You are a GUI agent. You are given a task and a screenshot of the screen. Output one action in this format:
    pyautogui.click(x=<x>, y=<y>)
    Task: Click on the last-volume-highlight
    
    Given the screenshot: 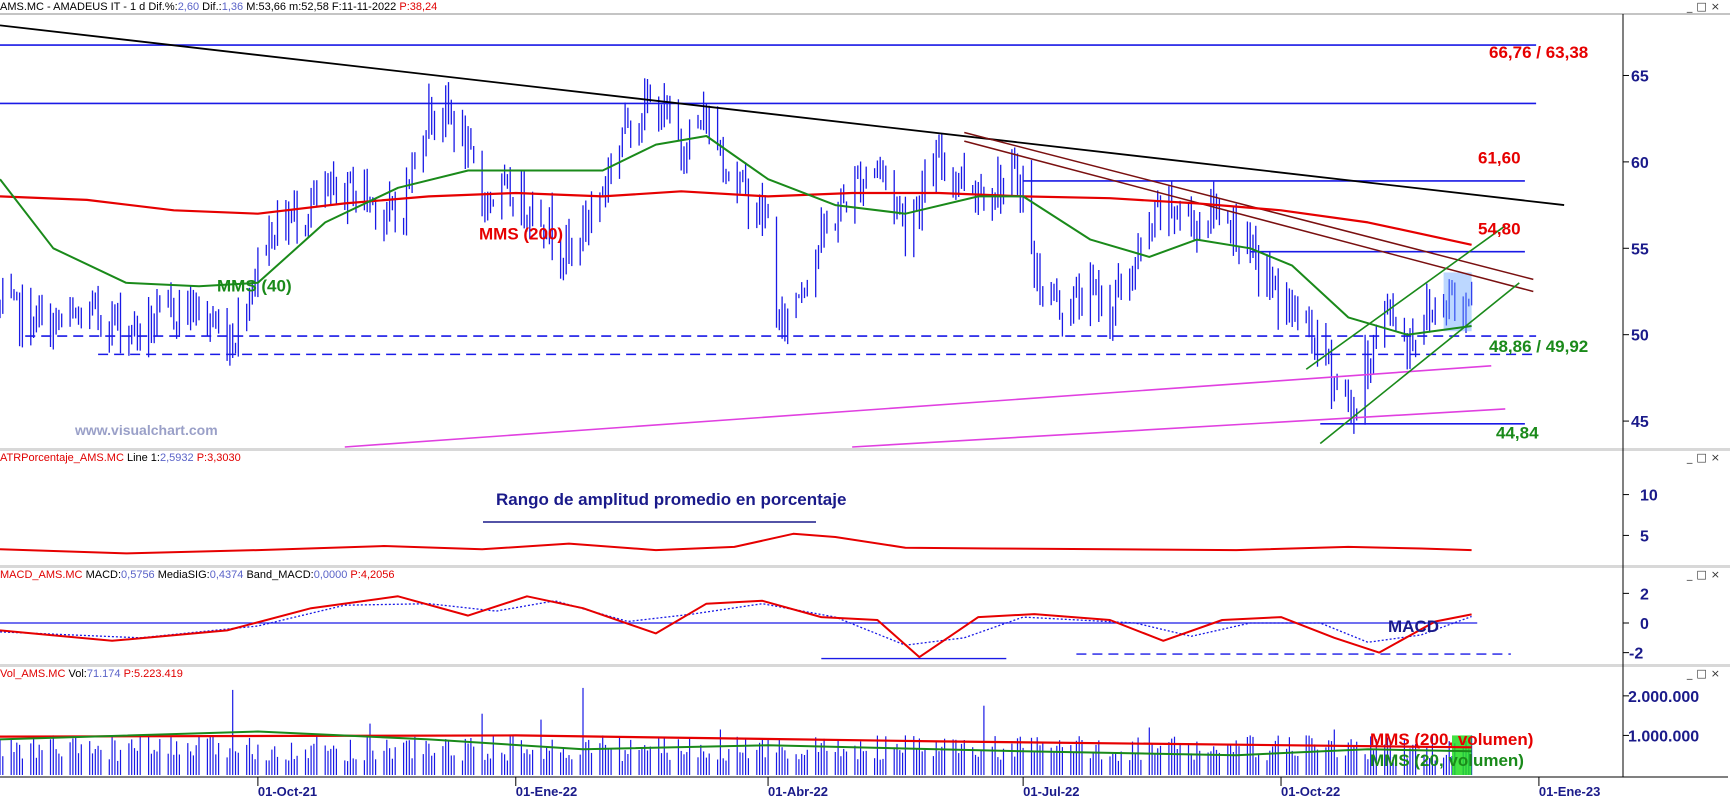 What is the action you would take?
    pyautogui.click(x=1462, y=755)
    